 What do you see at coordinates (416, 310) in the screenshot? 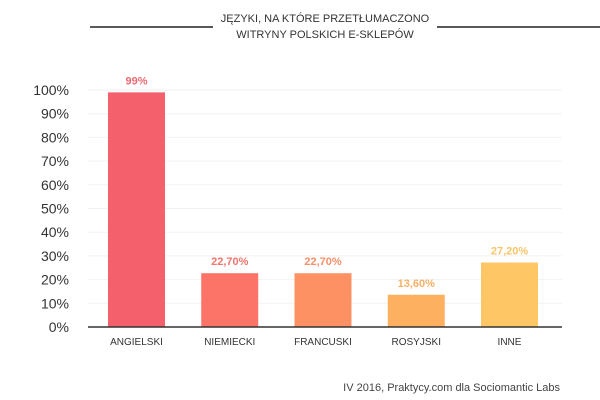
I see `bar-rosyjski` at bounding box center [416, 310].